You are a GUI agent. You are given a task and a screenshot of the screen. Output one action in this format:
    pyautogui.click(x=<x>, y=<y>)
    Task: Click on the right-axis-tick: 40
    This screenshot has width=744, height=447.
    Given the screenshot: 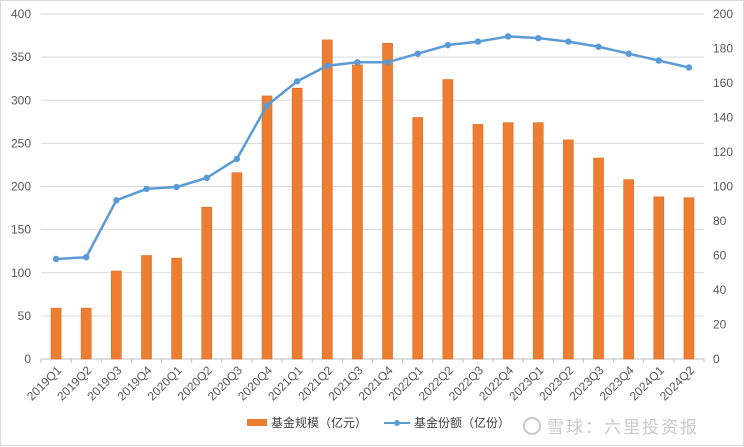 What is the action you would take?
    pyautogui.click(x=720, y=290)
    